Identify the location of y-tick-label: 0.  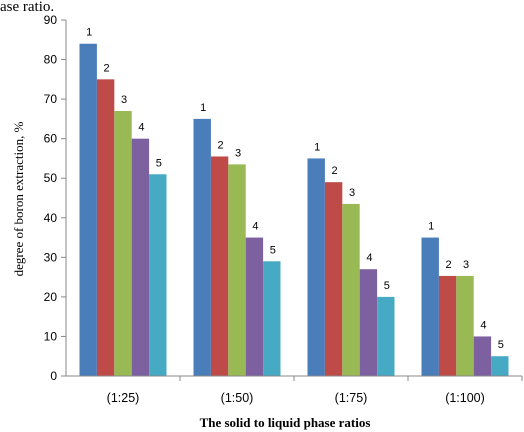
(53, 376).